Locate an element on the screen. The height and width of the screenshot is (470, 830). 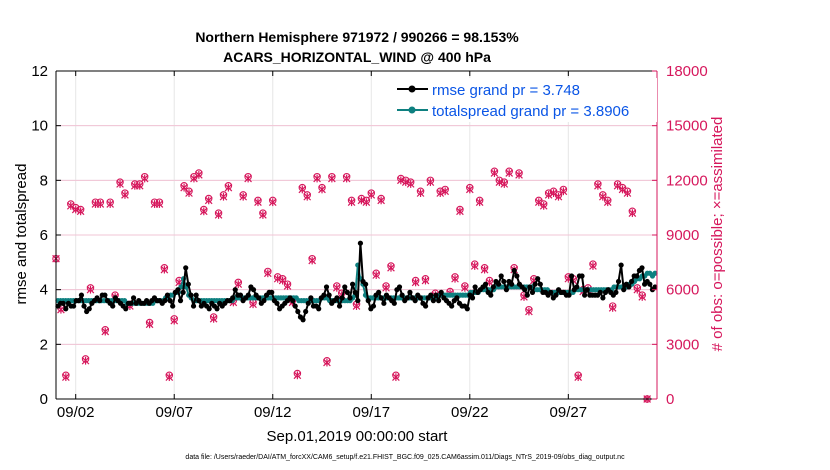
chart-title-line2: ACARS_HORIZONTAL_WIND @ 400 hPa is located at coordinates (357, 57).